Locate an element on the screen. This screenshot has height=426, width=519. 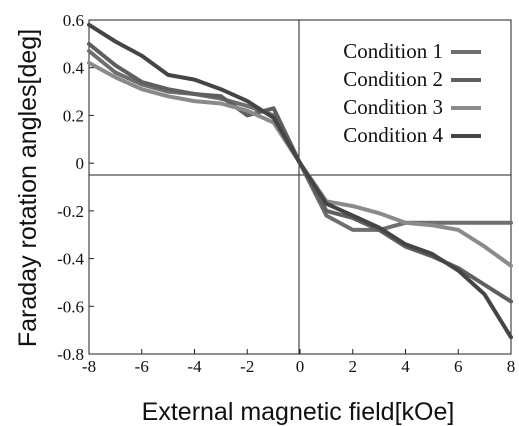
x-tick-label: 4 is located at coordinates (405, 366).